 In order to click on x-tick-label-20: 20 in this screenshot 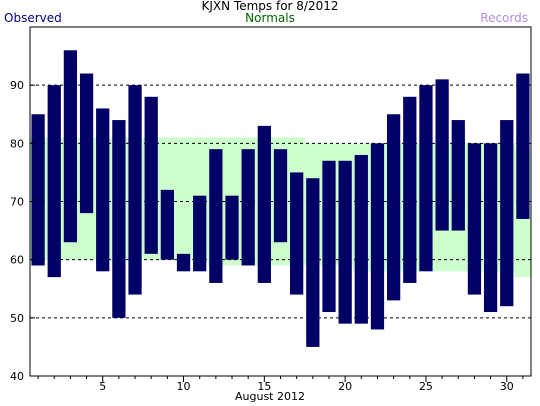, I will do `click(345, 386)`.